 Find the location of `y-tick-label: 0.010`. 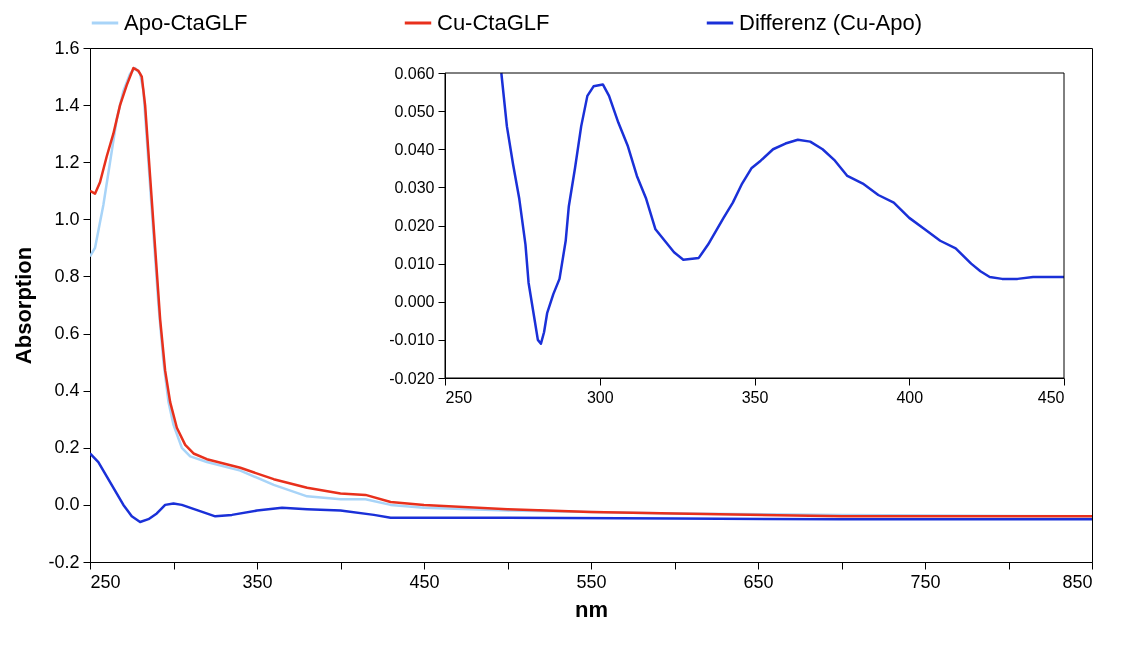

y-tick-label: 0.010 is located at coordinates (414, 264).